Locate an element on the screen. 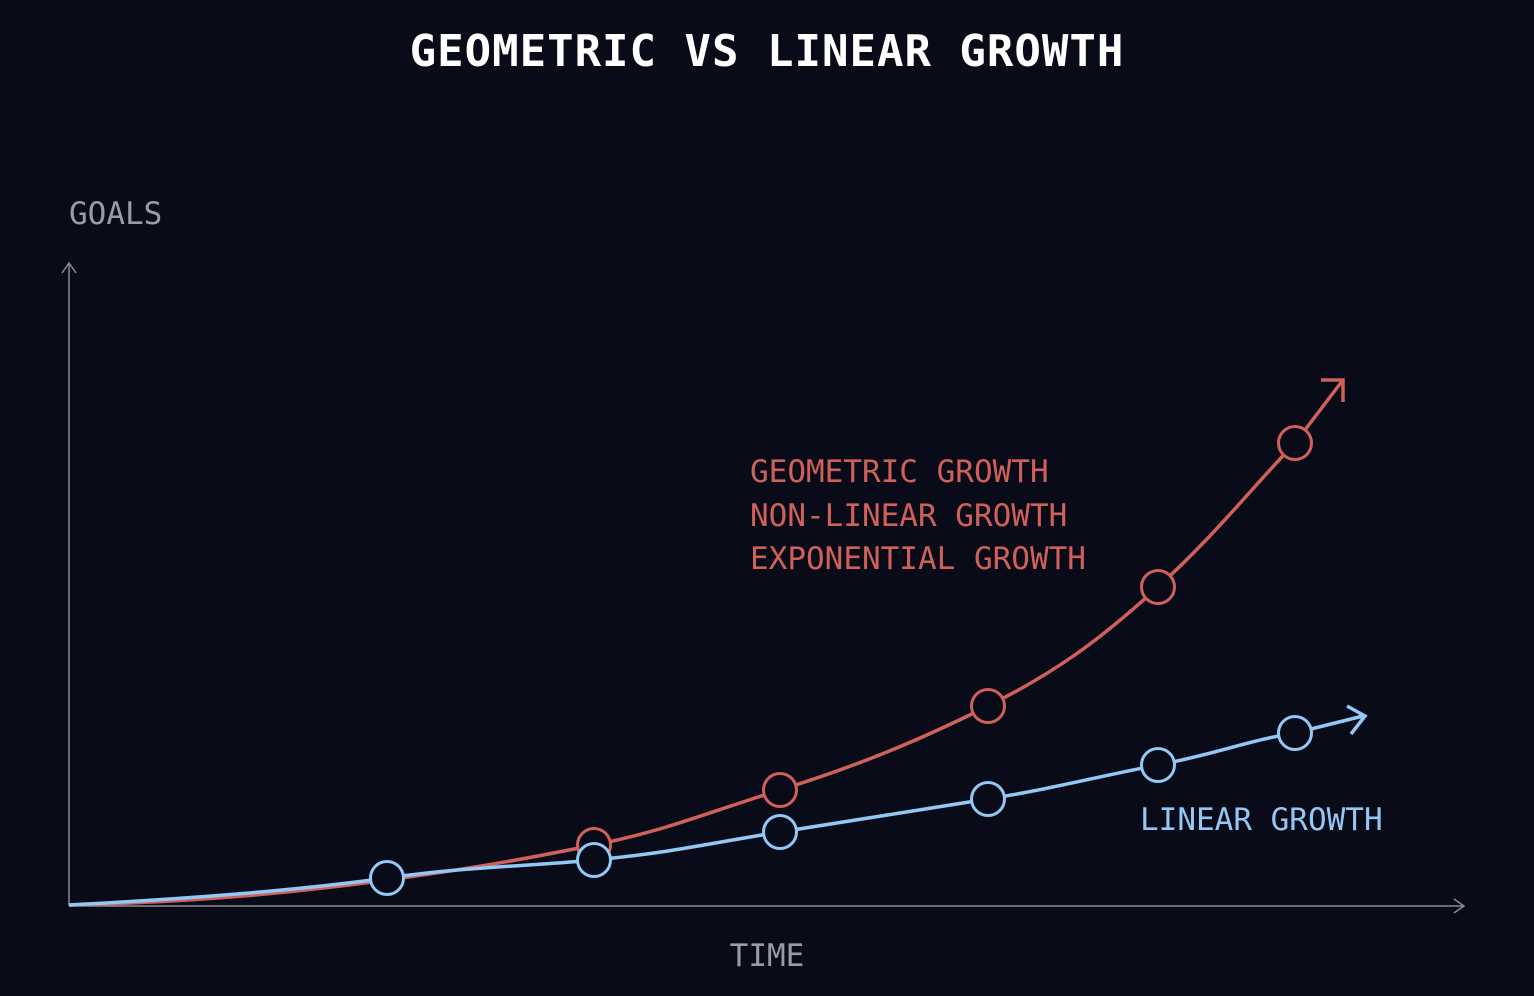  y-axis-label: GOALS is located at coordinates (115, 214).